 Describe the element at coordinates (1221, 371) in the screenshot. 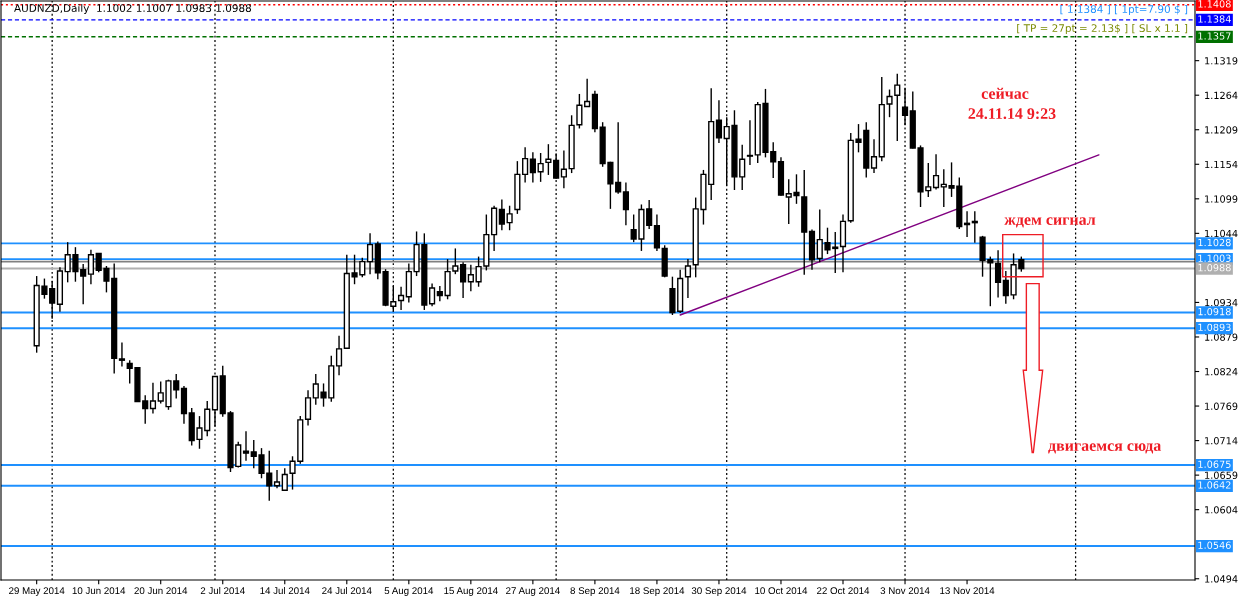

I see `y-tick-label: 1.0824` at that location.